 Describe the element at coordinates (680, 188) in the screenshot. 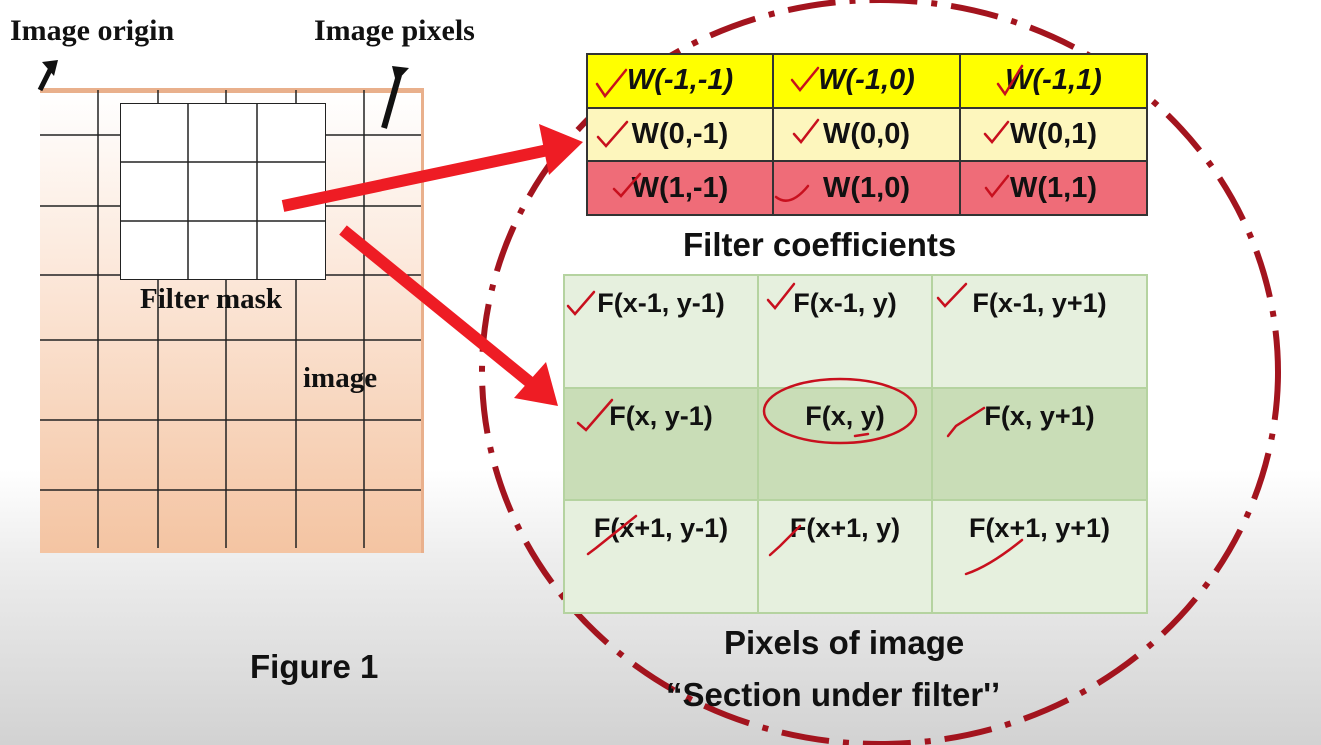

I see `coefficient-cell: W(1,-1)` at that location.